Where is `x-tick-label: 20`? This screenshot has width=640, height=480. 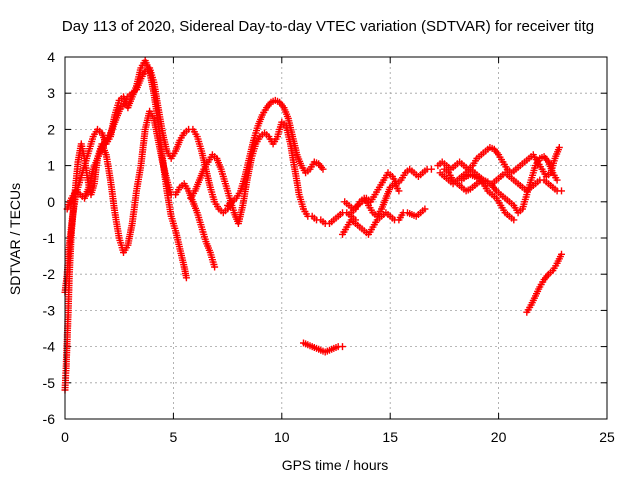 x-tick-label: 20 is located at coordinates (499, 437).